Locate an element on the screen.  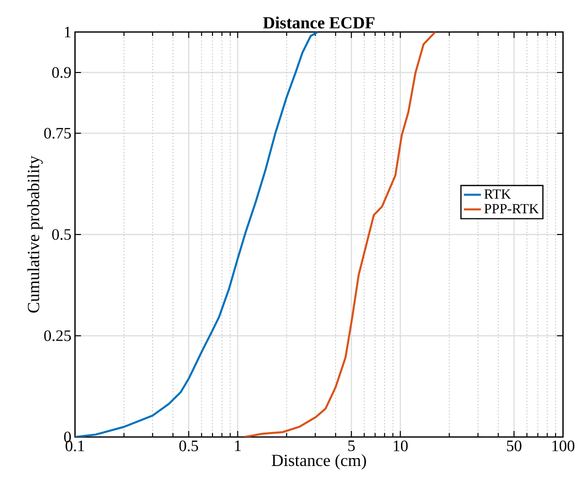
y-axis-title: Cumulative probability is located at coordinates (35, 234).